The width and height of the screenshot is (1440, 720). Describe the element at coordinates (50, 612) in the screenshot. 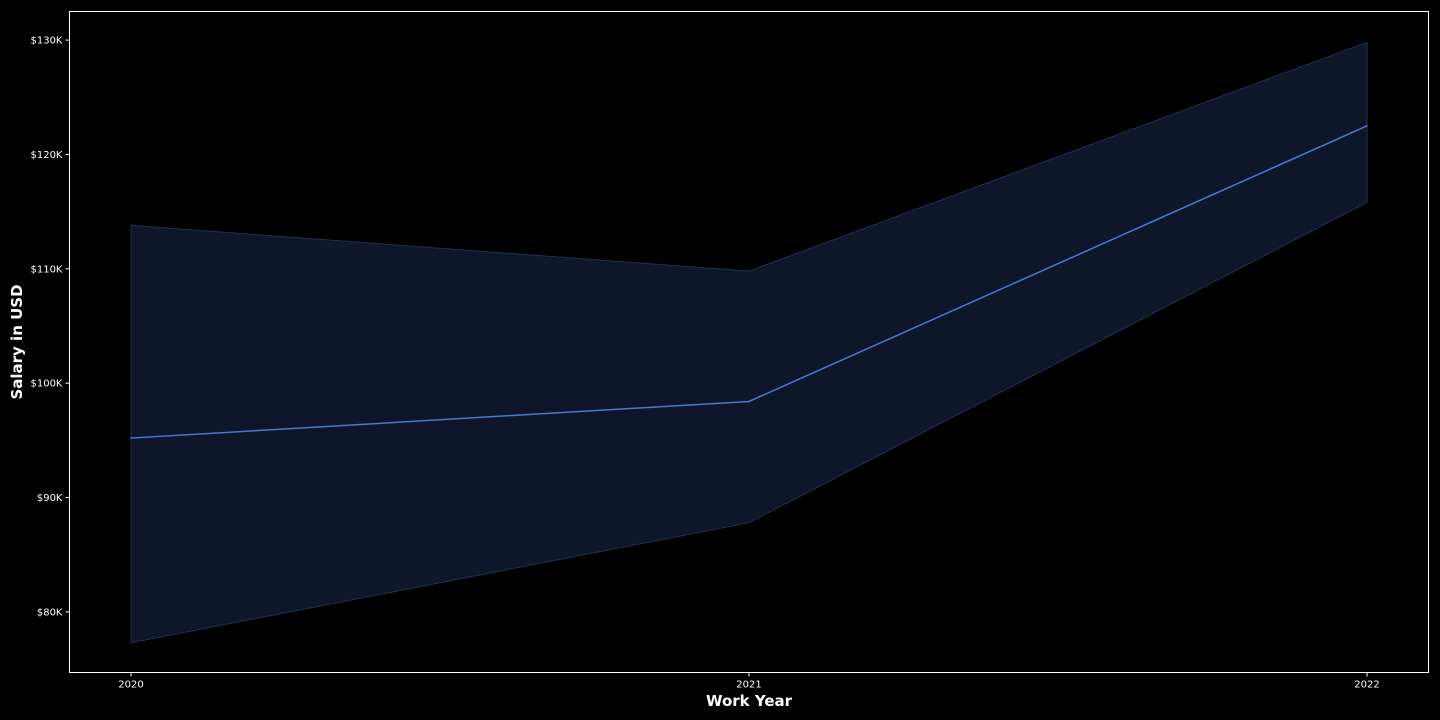

I see `y-tick-label: $80K` at that location.